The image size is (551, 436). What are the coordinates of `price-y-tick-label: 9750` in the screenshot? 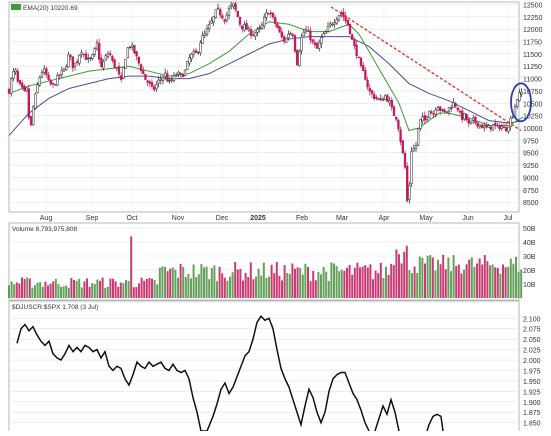 It's located at (531, 141).